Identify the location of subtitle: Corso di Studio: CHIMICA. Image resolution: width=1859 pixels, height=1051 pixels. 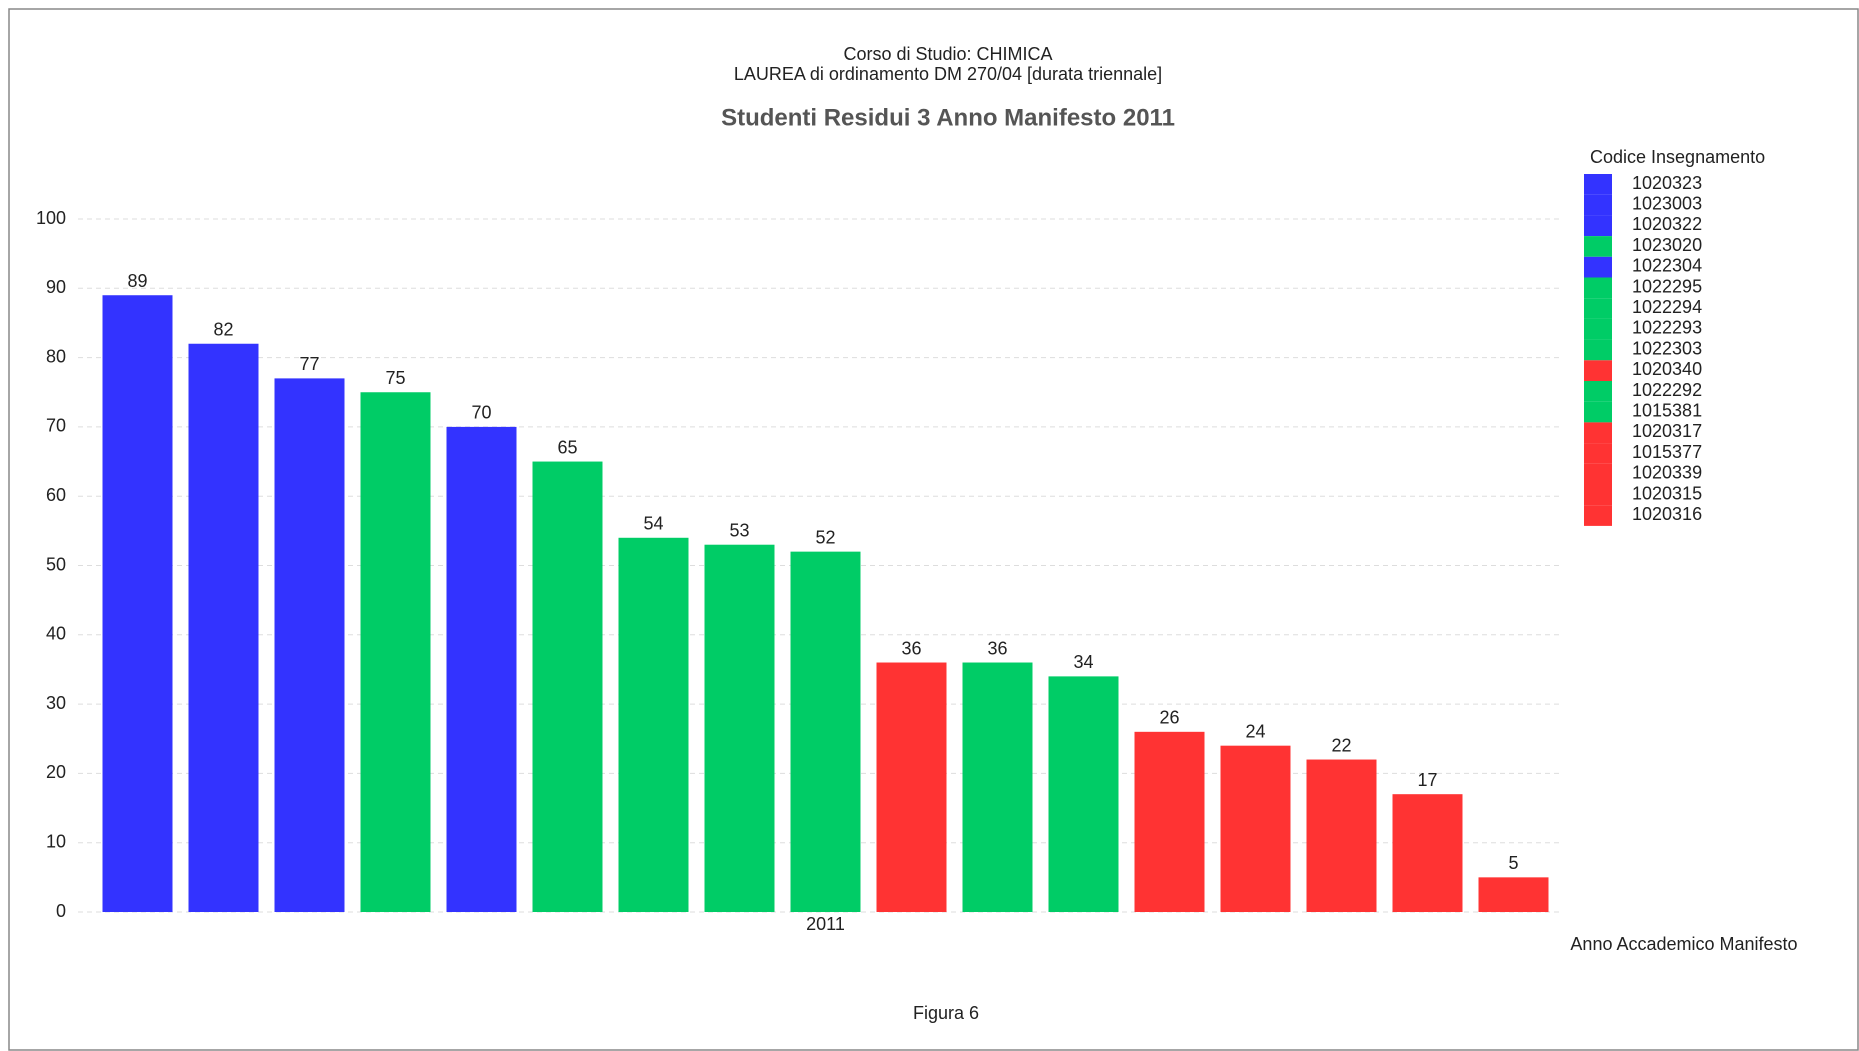
(947, 54).